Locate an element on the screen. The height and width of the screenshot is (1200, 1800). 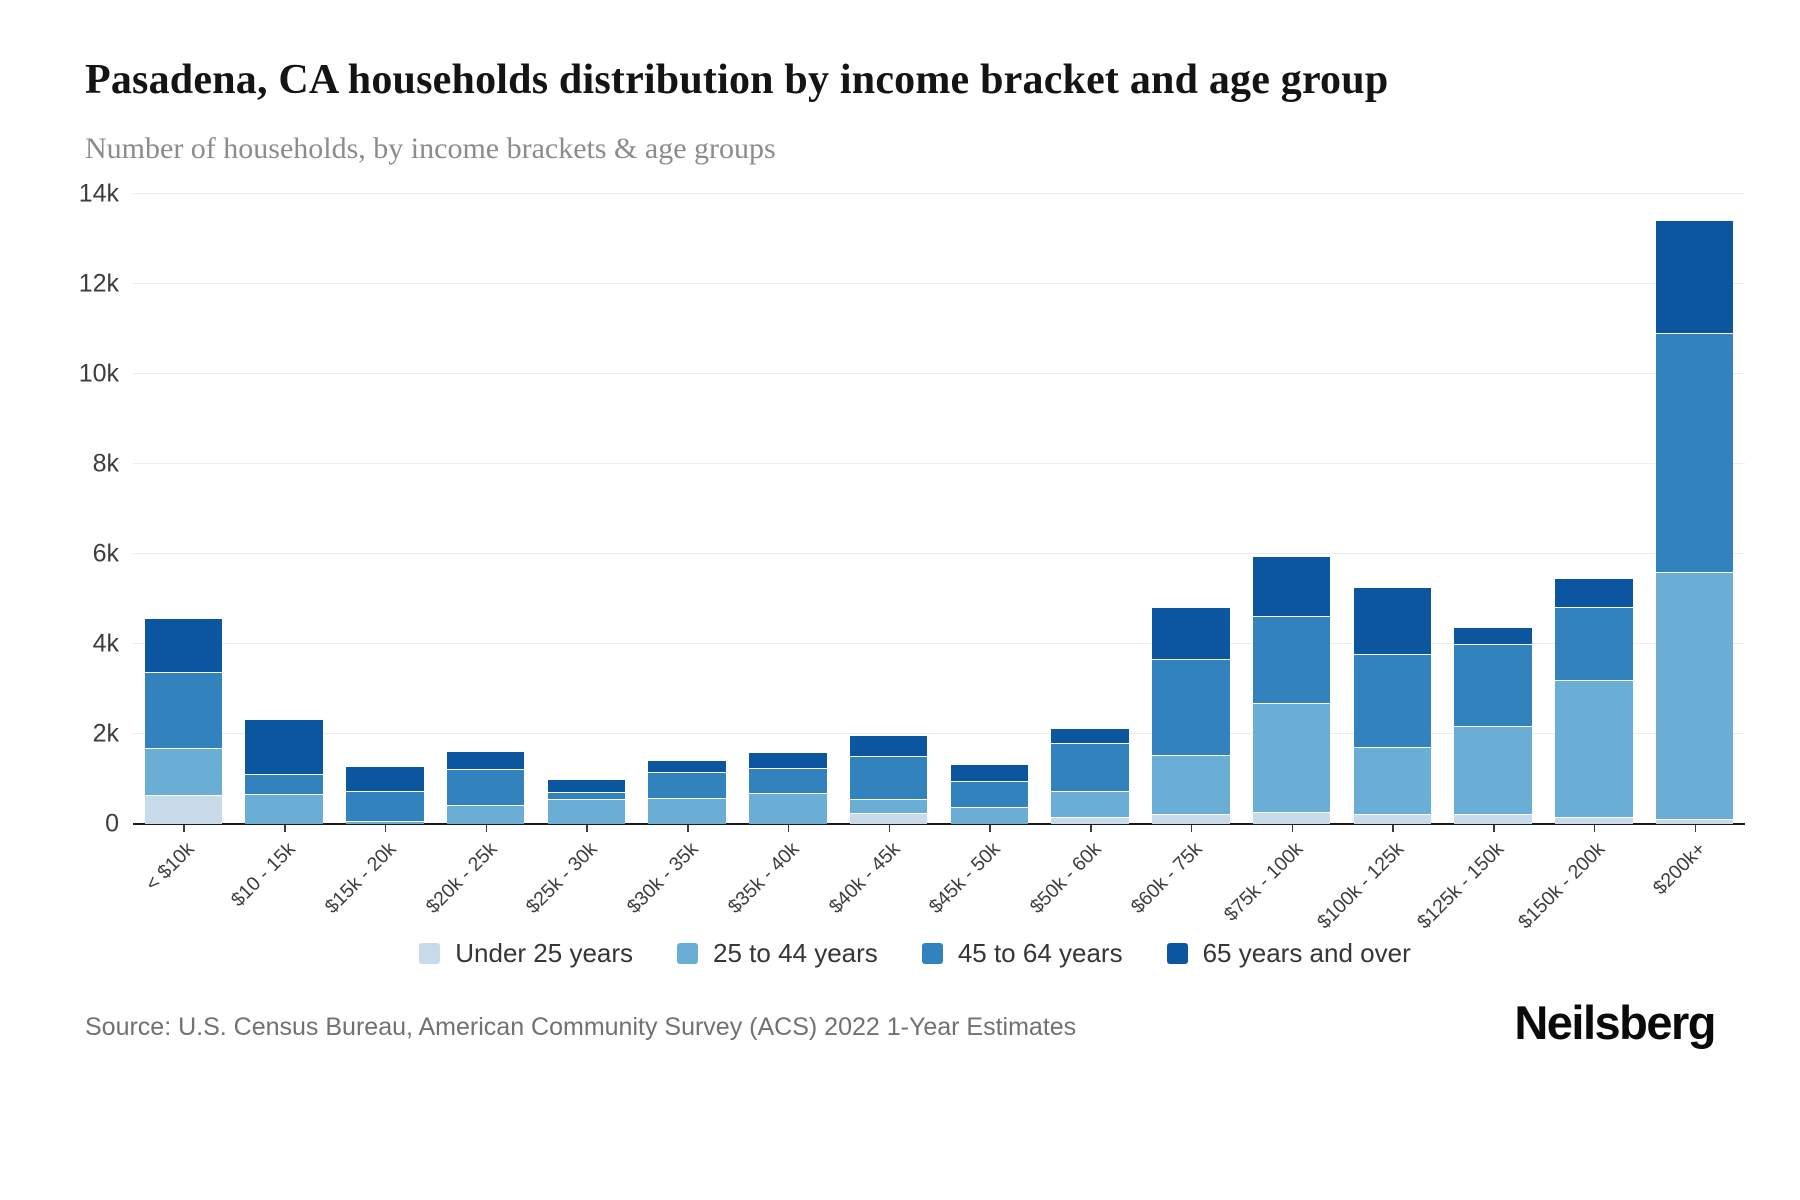
gridline-12k is located at coordinates (939, 283).